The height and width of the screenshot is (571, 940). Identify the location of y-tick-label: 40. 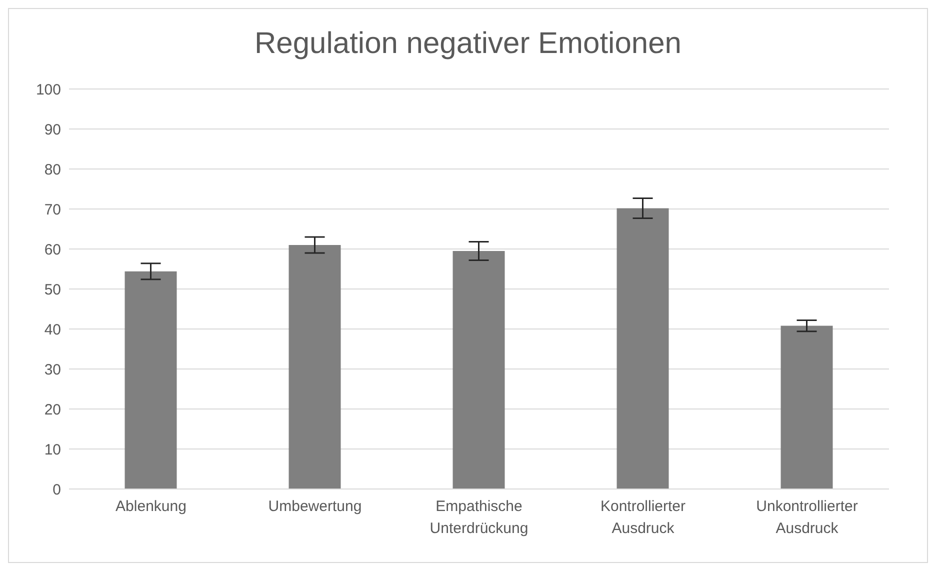
(52, 329).